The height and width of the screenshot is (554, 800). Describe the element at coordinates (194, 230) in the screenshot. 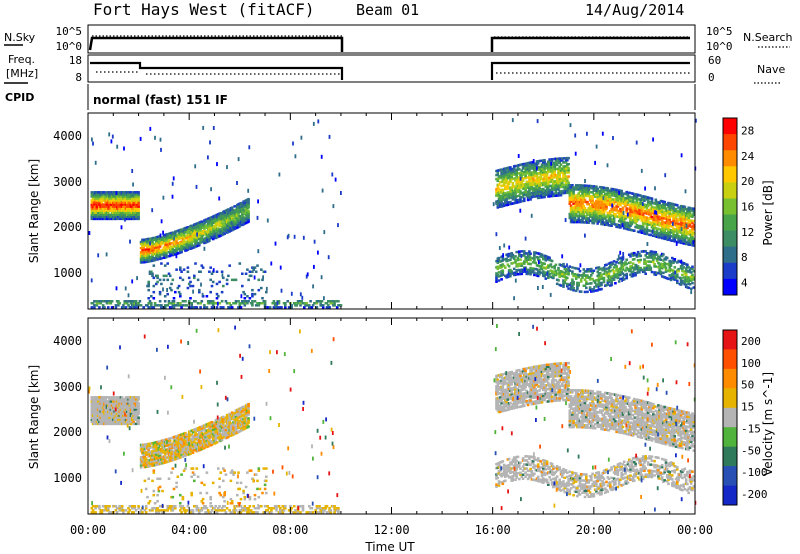

I see `arc-band-power` at that location.